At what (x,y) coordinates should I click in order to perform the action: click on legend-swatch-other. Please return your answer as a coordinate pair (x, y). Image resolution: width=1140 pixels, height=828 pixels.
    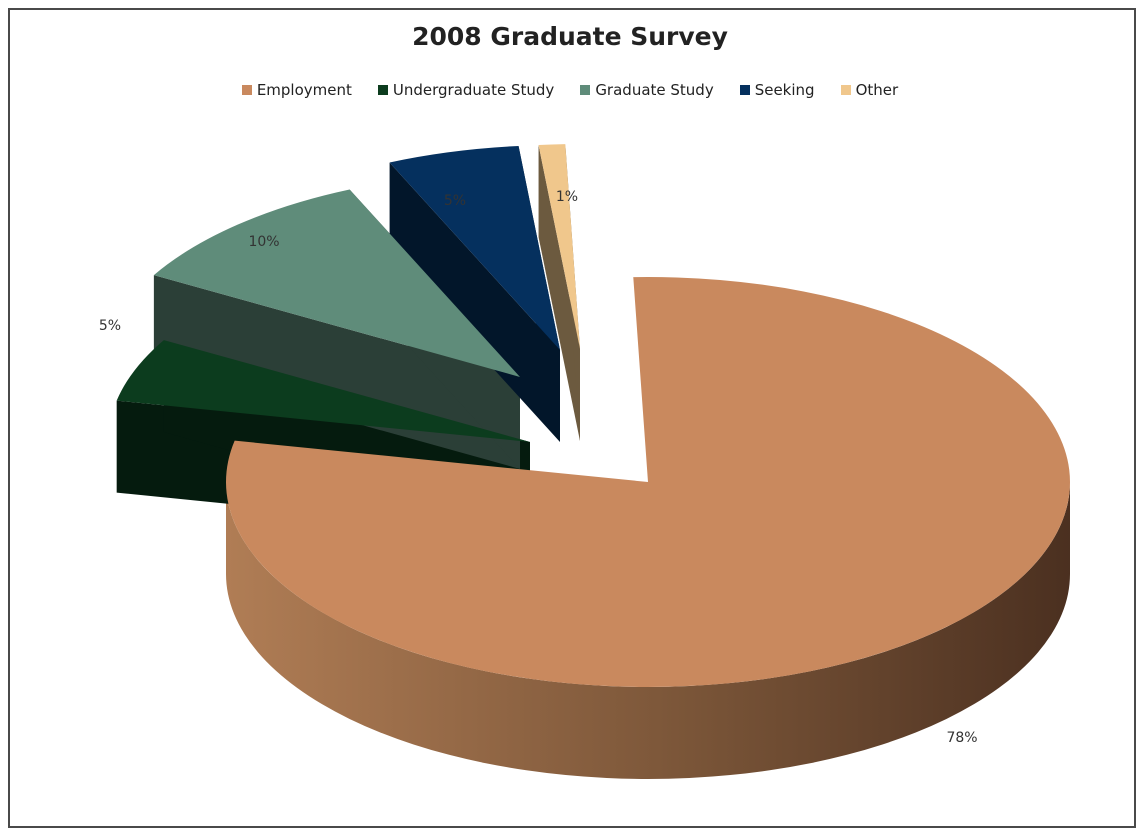
    Looking at the image, I should click on (845, 90).